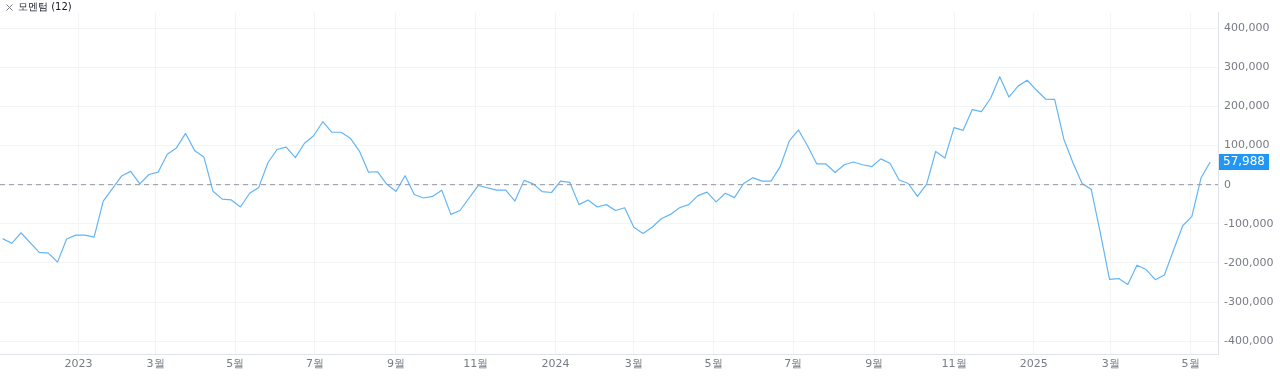 This screenshot has height=376, width=1280. What do you see at coordinates (1247, 145) in the screenshot?
I see `y-tick-label: 100,000` at bounding box center [1247, 145].